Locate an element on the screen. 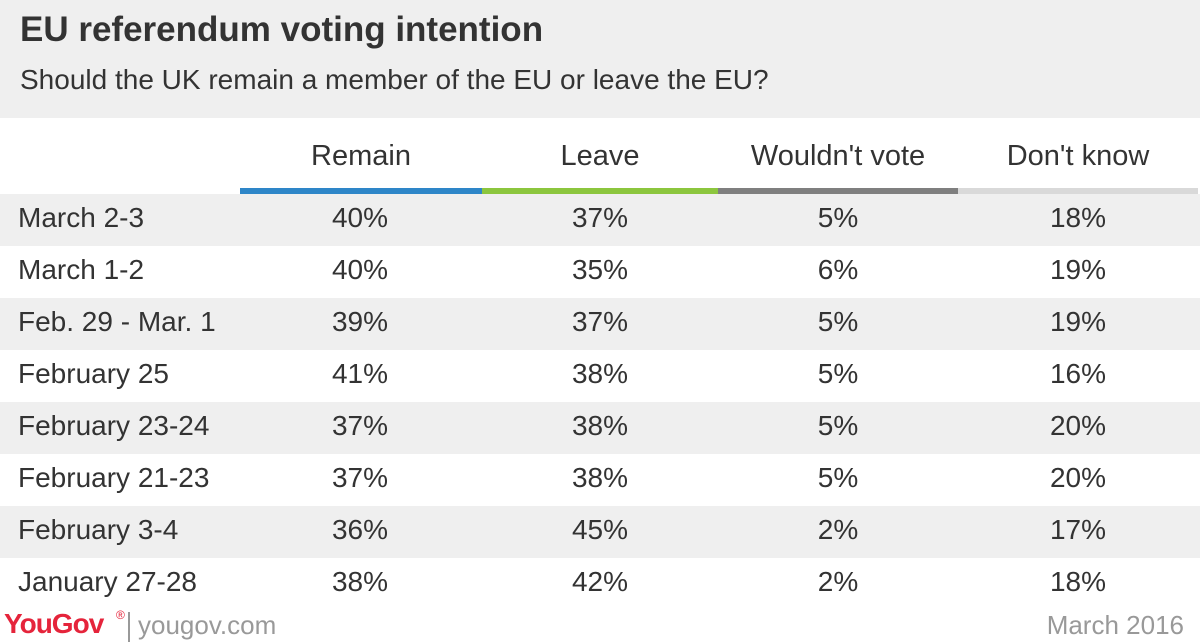 The height and width of the screenshot is (644, 1200). row-label: February 3-4 is located at coordinates (98, 529).